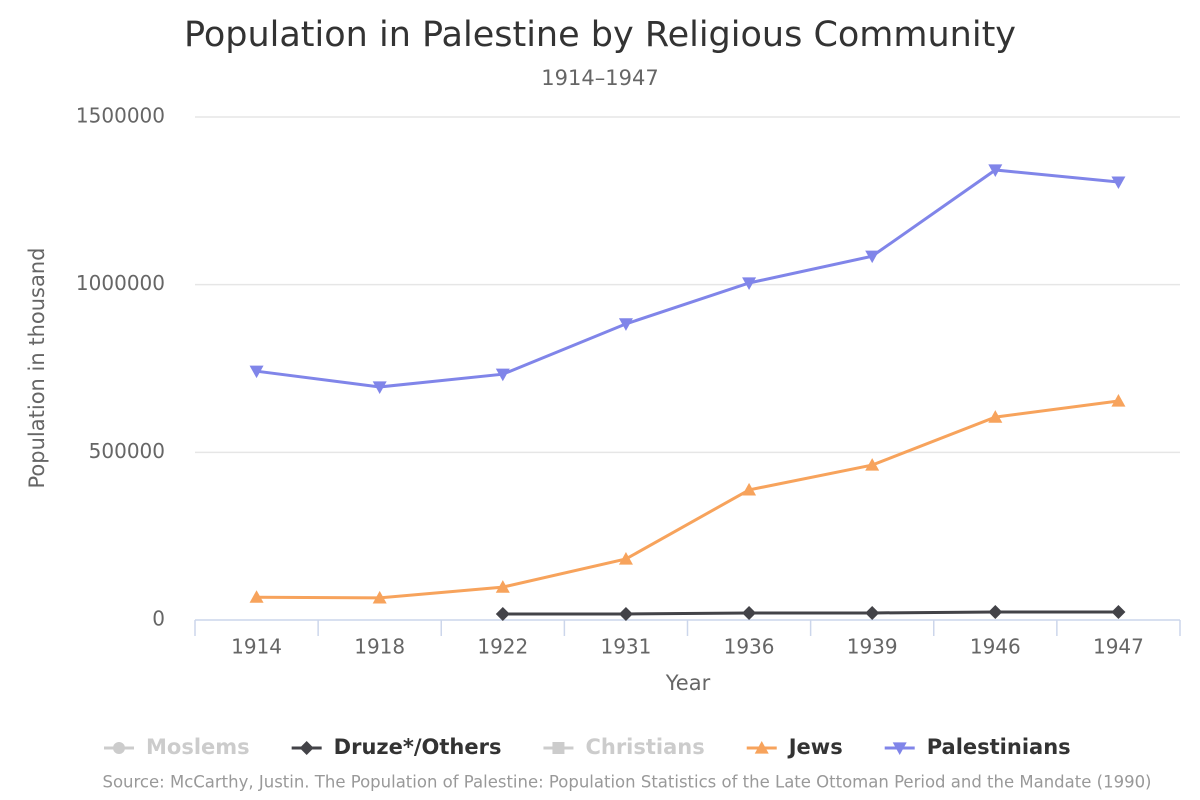  I want to click on legend-label: Moslems, so click(198, 747).